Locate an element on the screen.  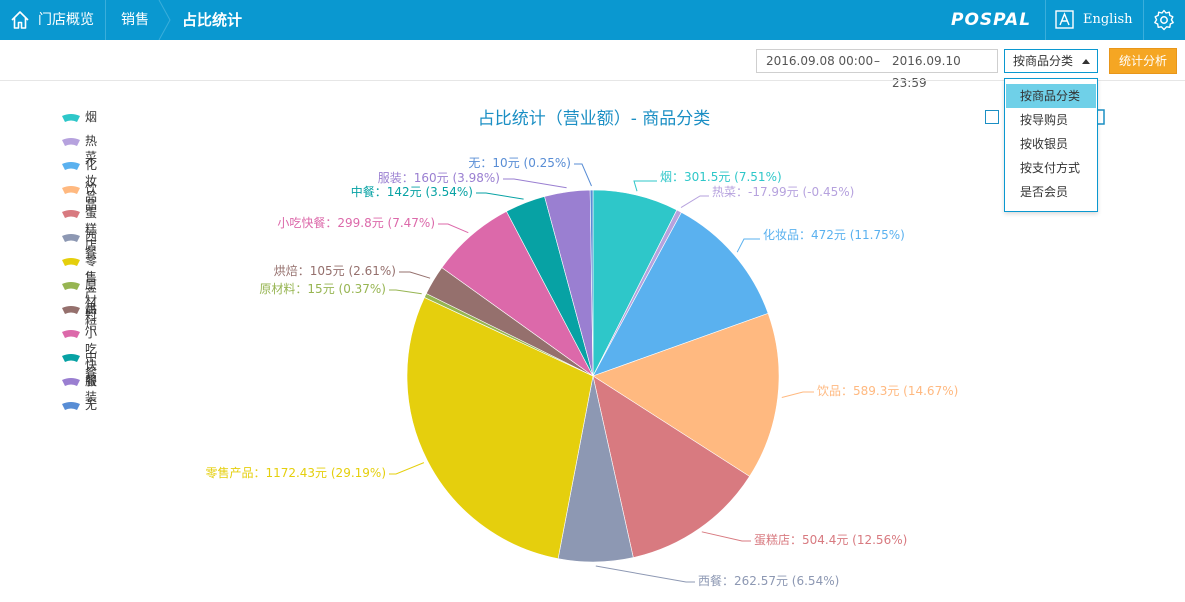
legend-label: 服装 is located at coordinates (91, 389).